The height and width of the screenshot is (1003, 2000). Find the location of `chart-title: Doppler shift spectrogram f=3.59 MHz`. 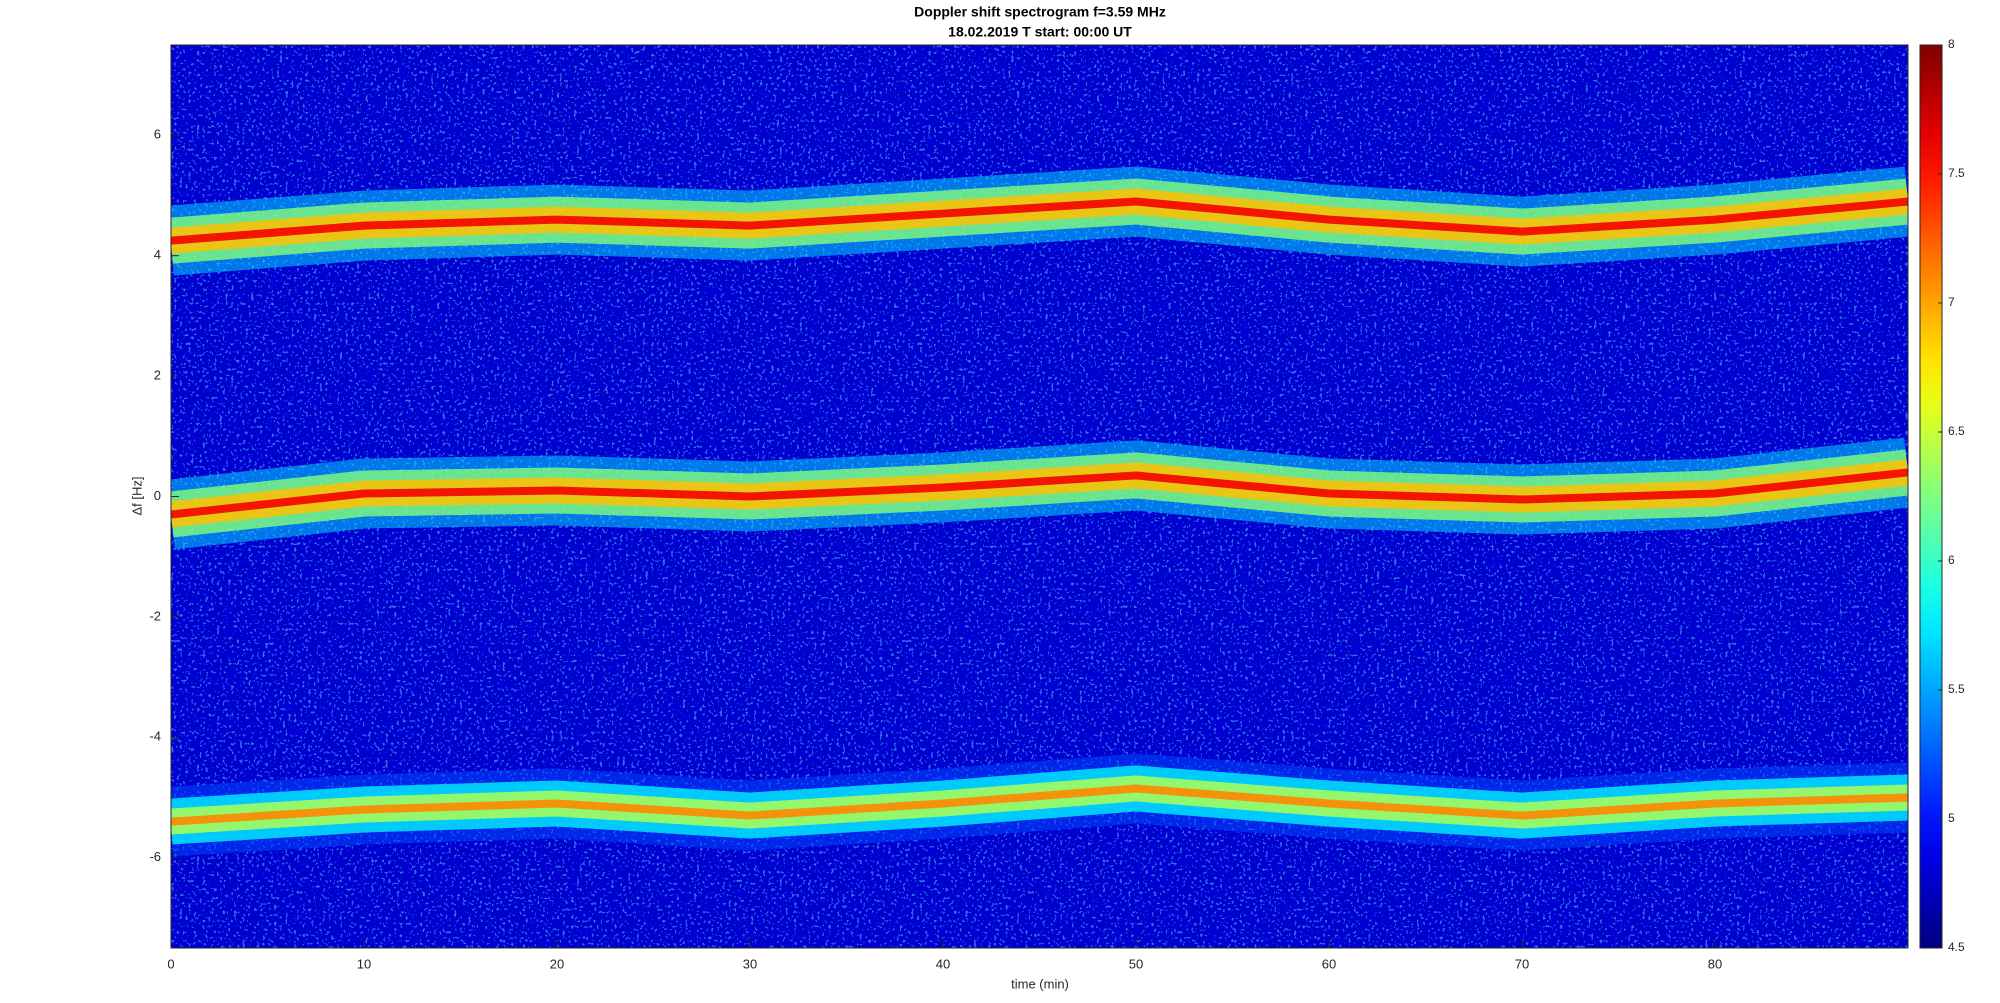

chart-title: Doppler shift spectrogram f=3.59 MHz is located at coordinates (1040, 12).